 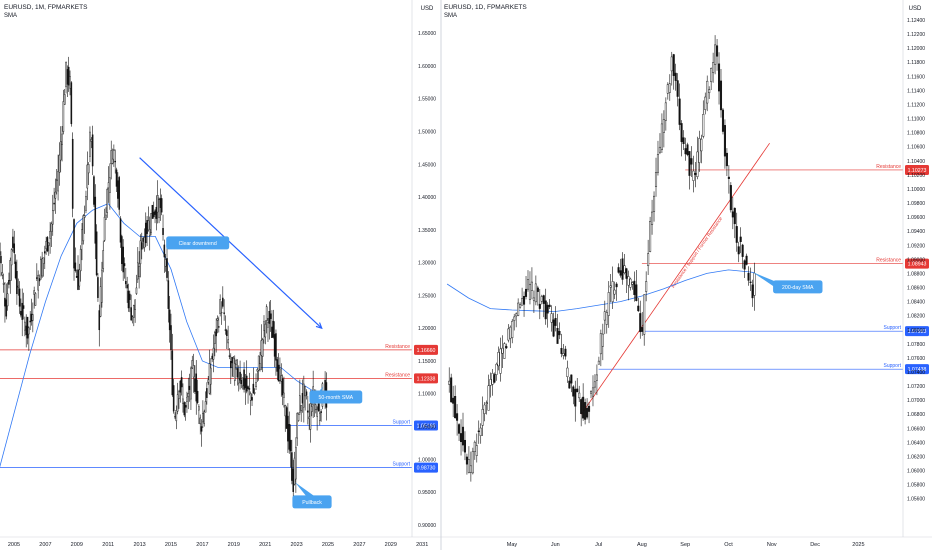 What do you see at coordinates (888, 167) in the screenshot?
I see `resistance-label: Resistance` at bounding box center [888, 167].